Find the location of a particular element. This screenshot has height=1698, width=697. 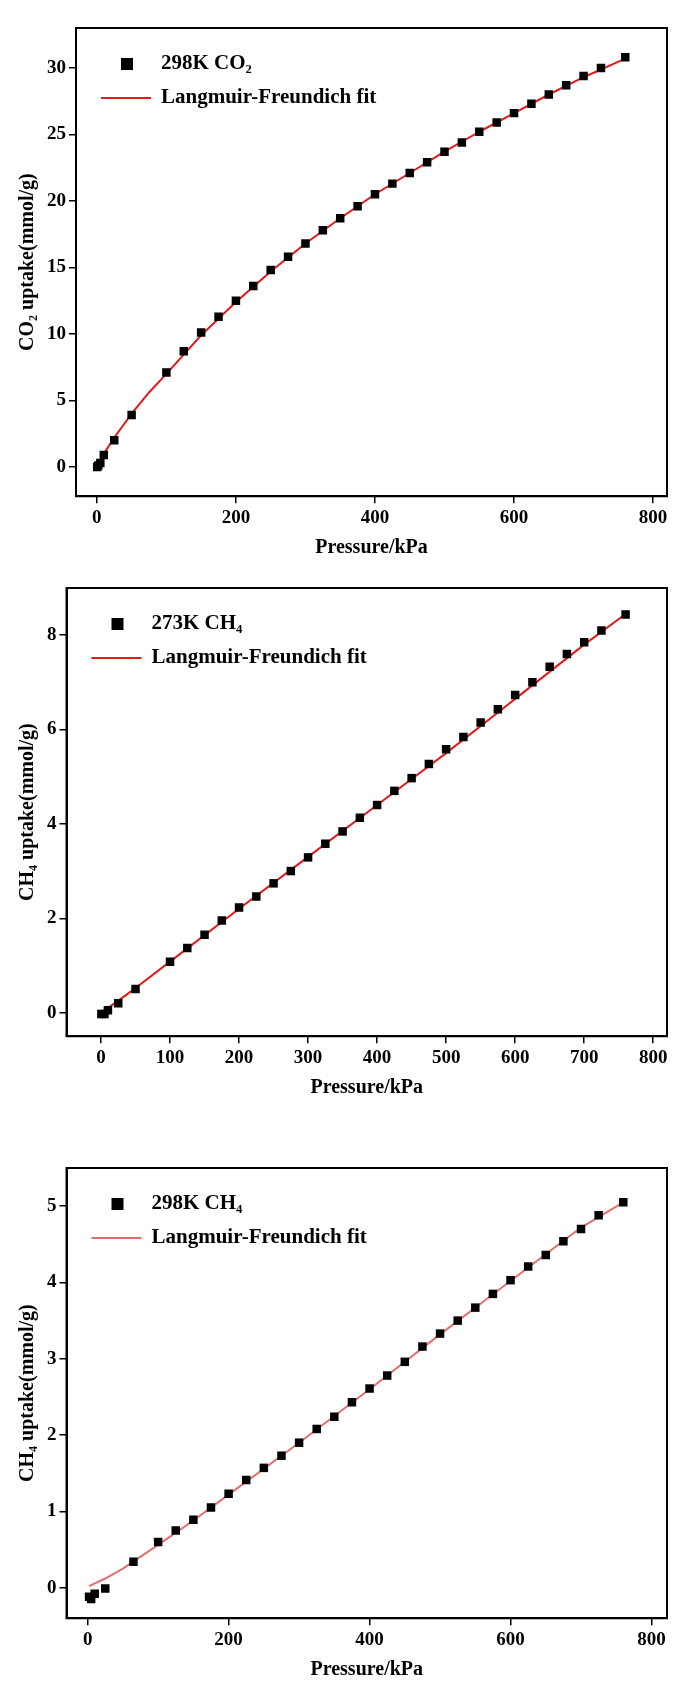

y-tick-label: 6 is located at coordinates (52, 728).